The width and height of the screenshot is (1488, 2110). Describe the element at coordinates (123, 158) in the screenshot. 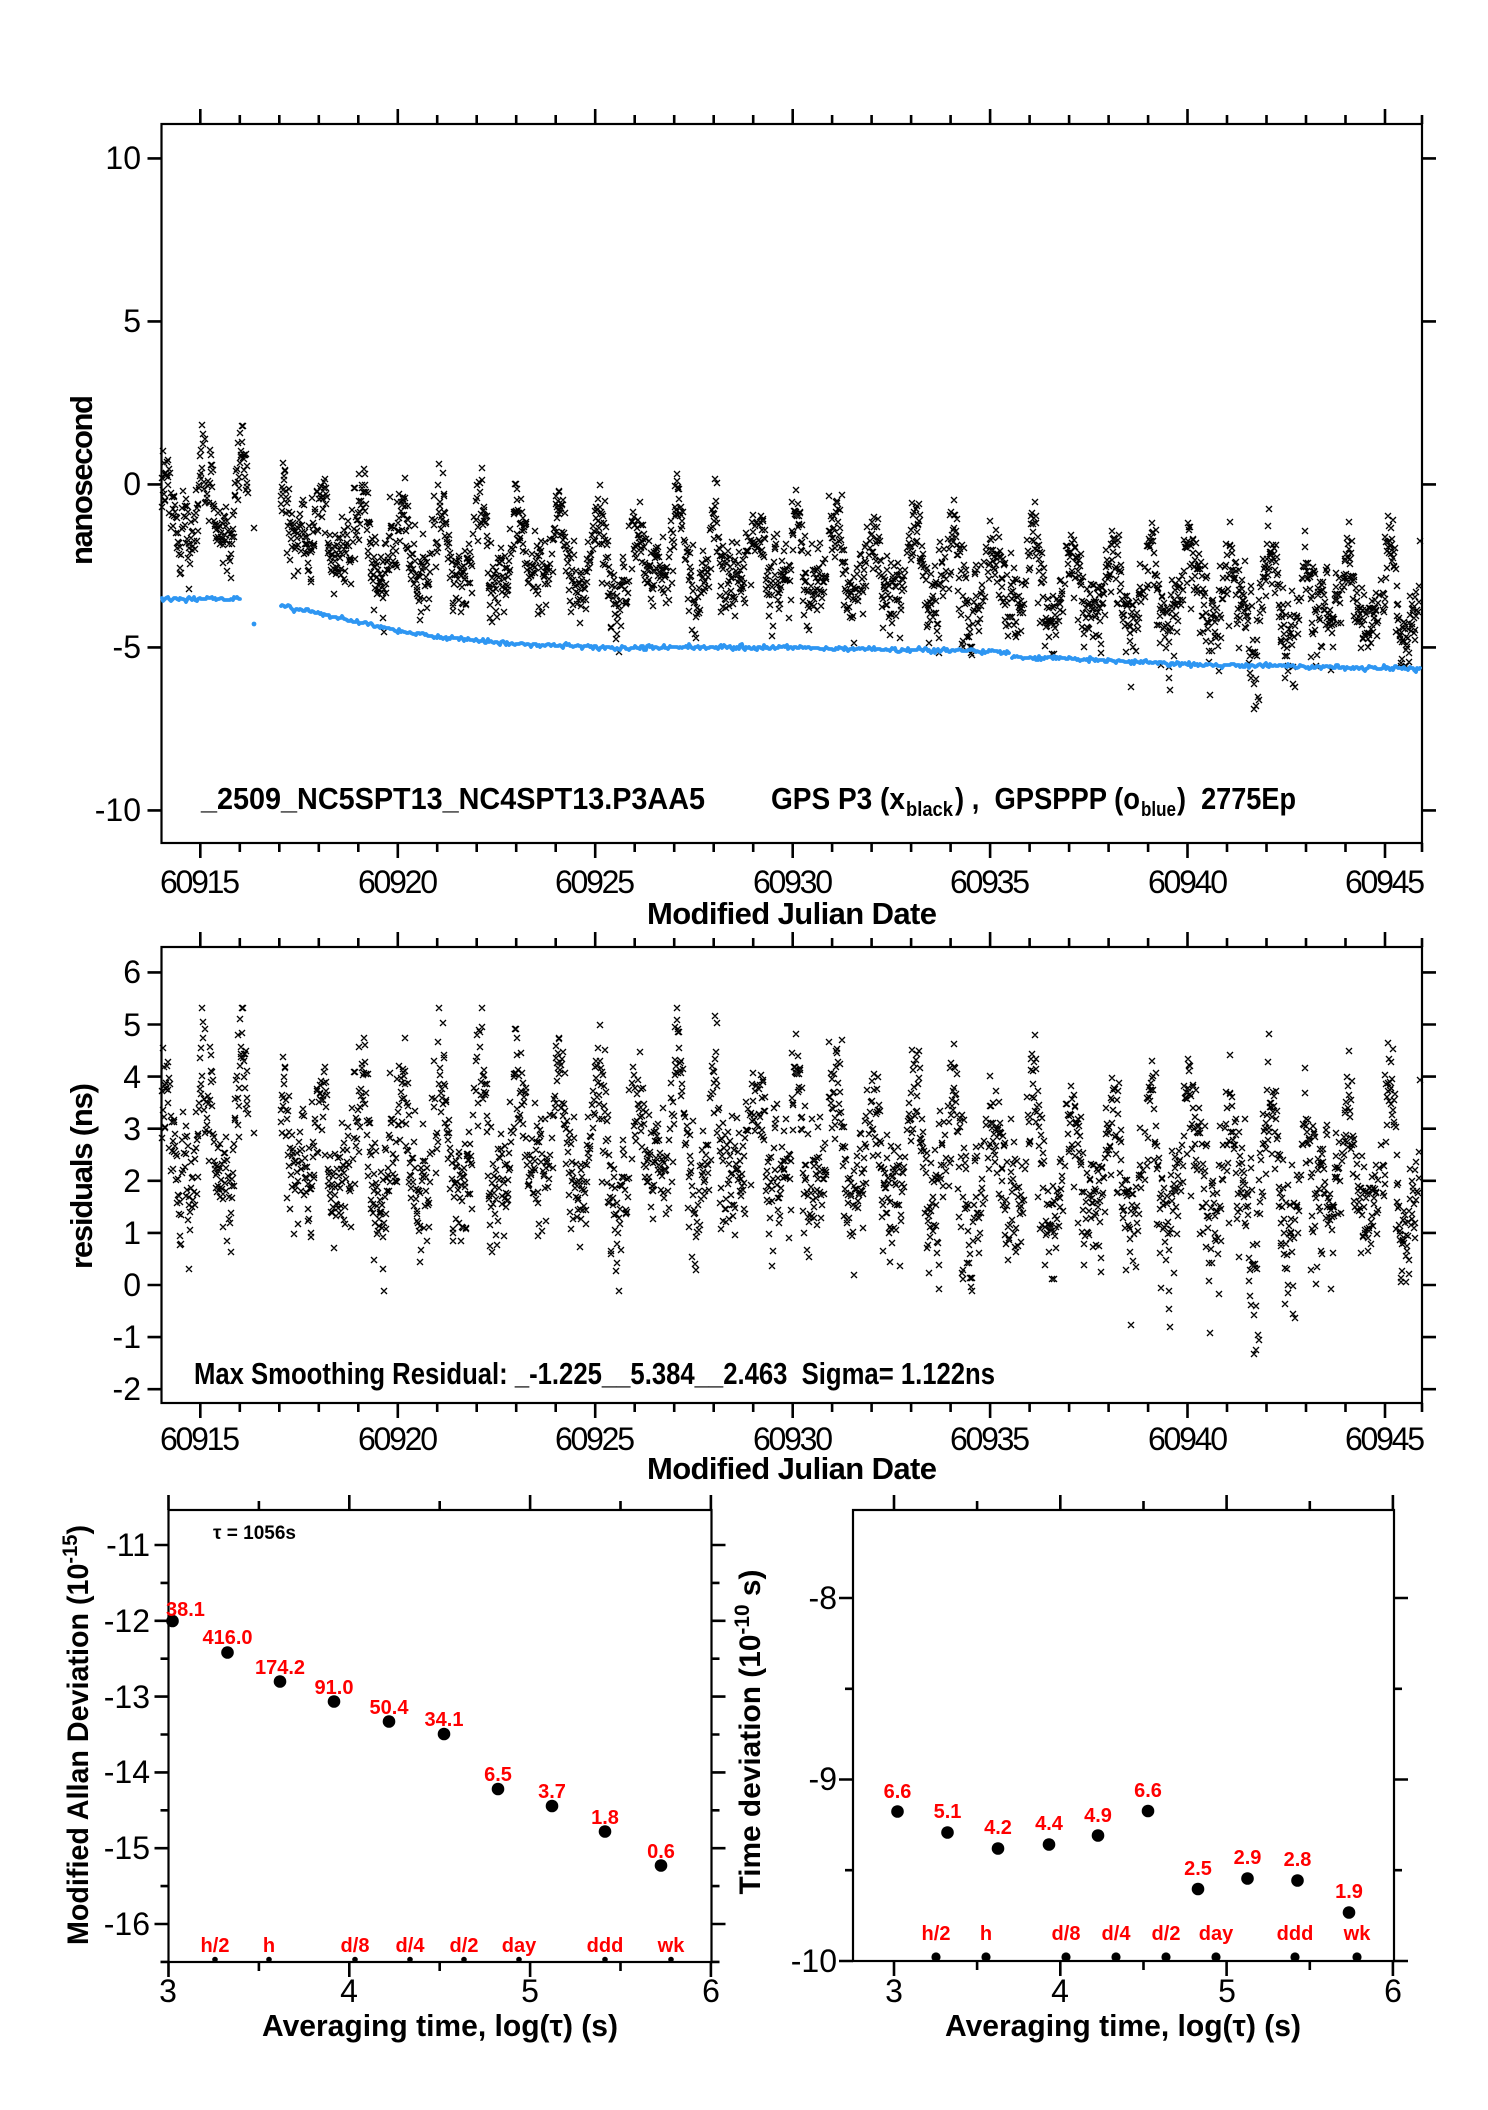

I see `svg-text: 10` at that location.